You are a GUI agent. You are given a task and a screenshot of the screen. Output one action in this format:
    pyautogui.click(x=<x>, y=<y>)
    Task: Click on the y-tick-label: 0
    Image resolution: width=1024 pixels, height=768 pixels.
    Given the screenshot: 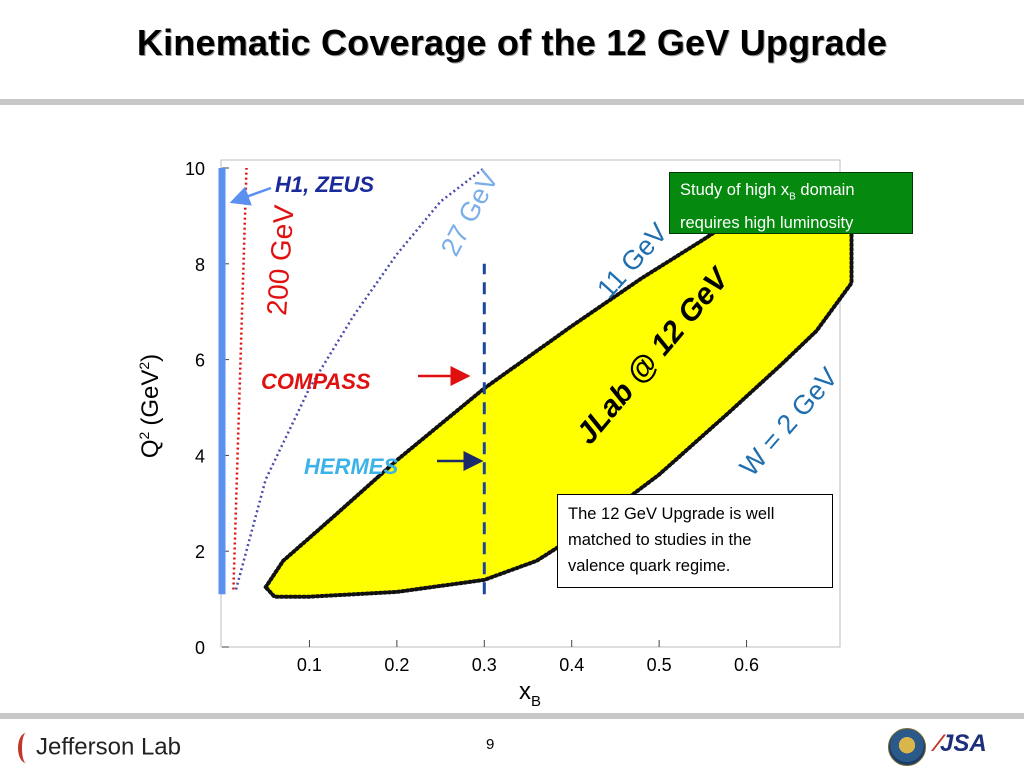 What is the action you would take?
    pyautogui.click(x=200, y=648)
    